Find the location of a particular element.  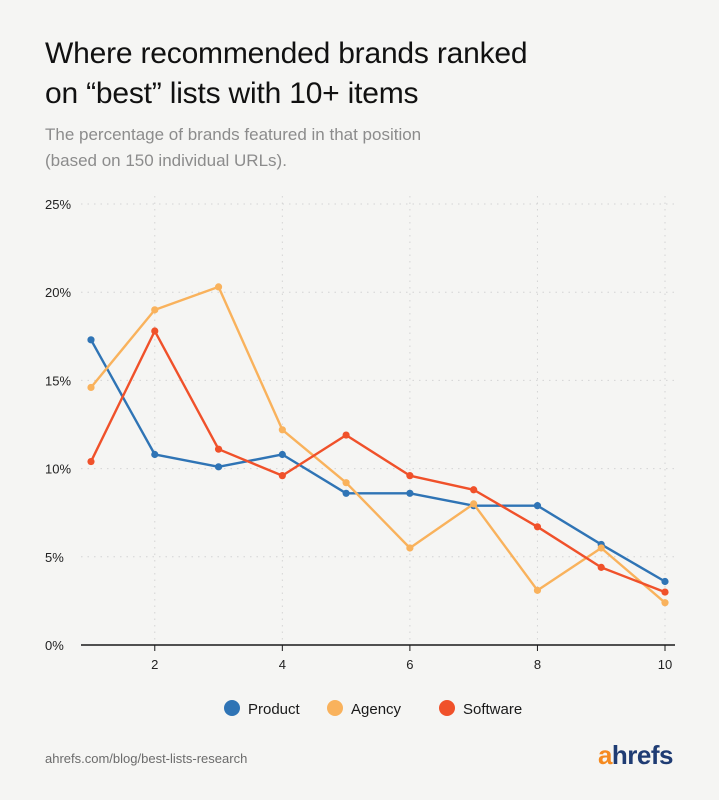

x-tick-label: 6 is located at coordinates (409, 664).